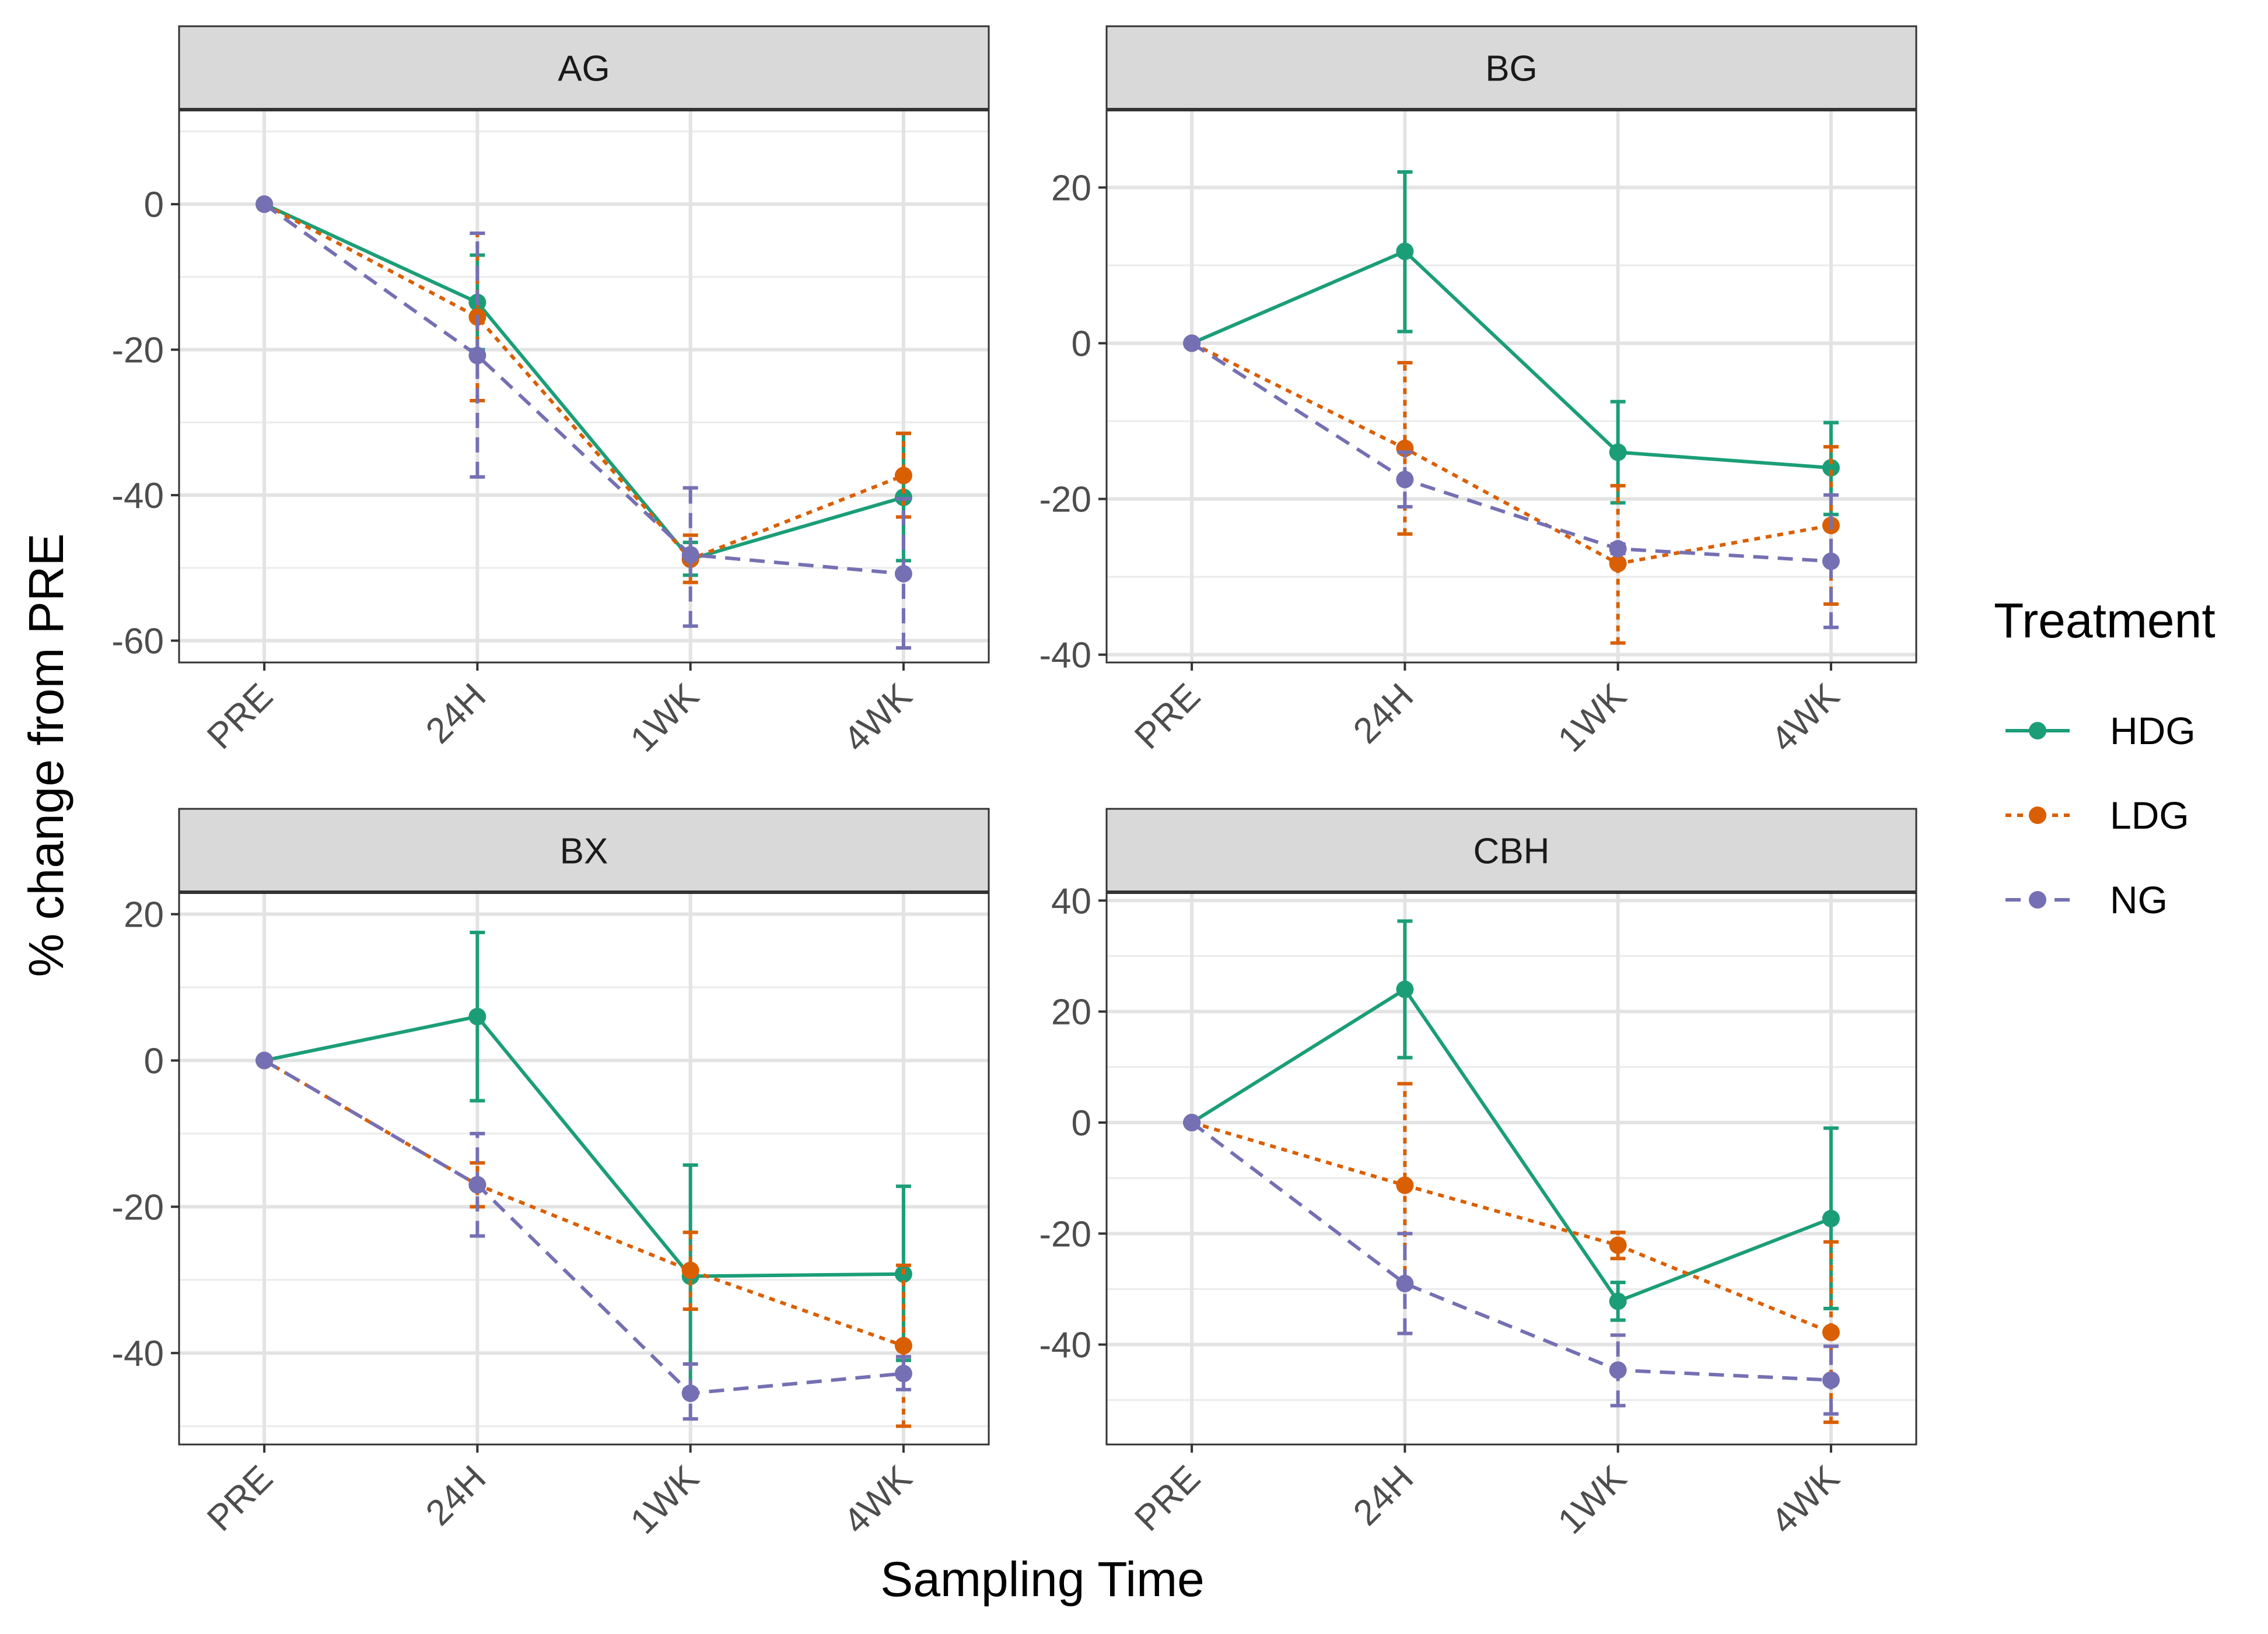  I want to click on facet-title: BG, so click(1511, 69).